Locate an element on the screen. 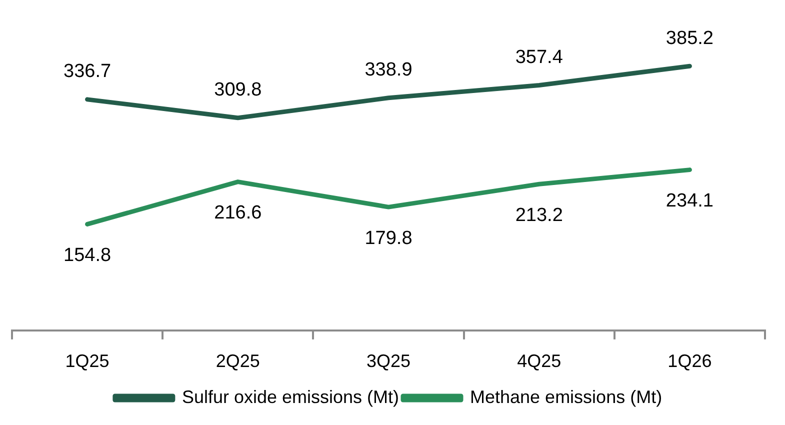 Image resolution: width=785 pixels, height=425 pixels. data-label: 234.1 is located at coordinates (690, 201).